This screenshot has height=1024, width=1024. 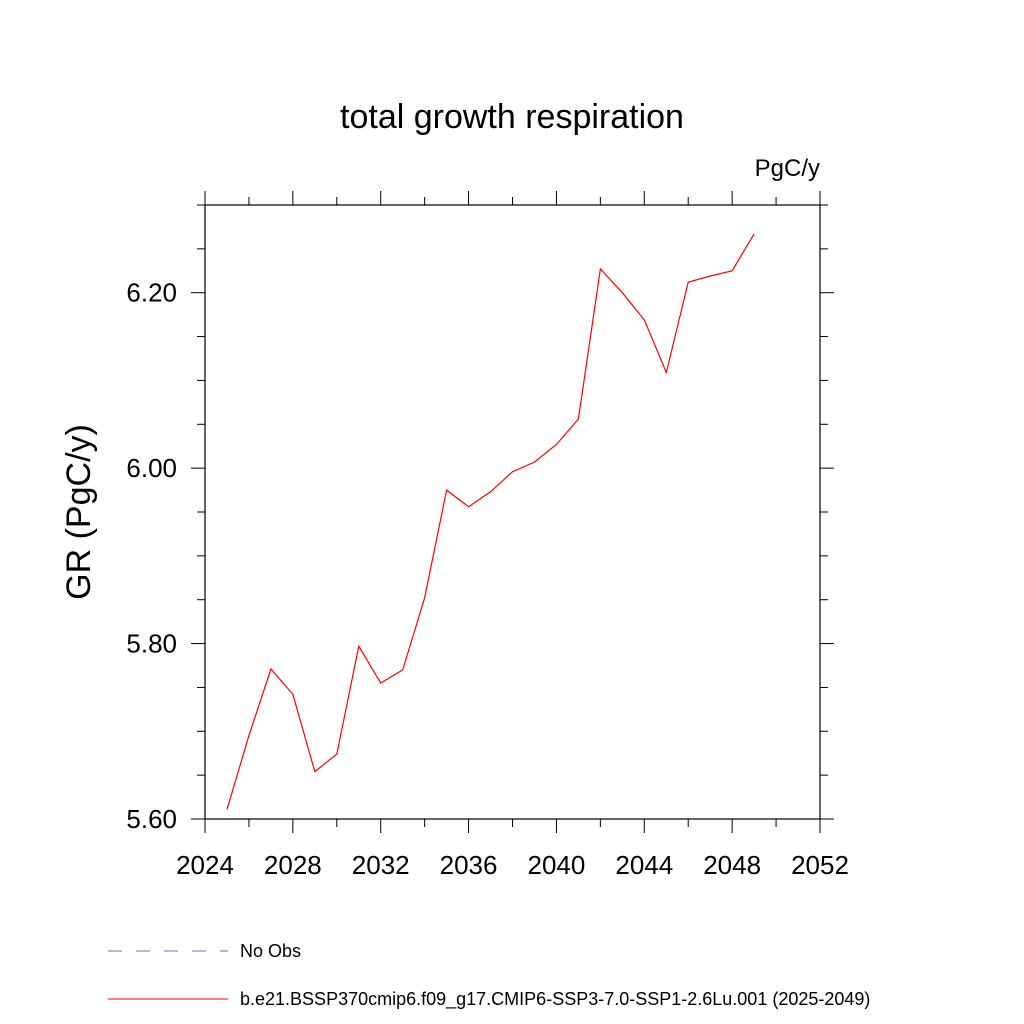 What do you see at coordinates (205, 865) in the screenshot?
I see `x-tick-label: 2024` at bounding box center [205, 865].